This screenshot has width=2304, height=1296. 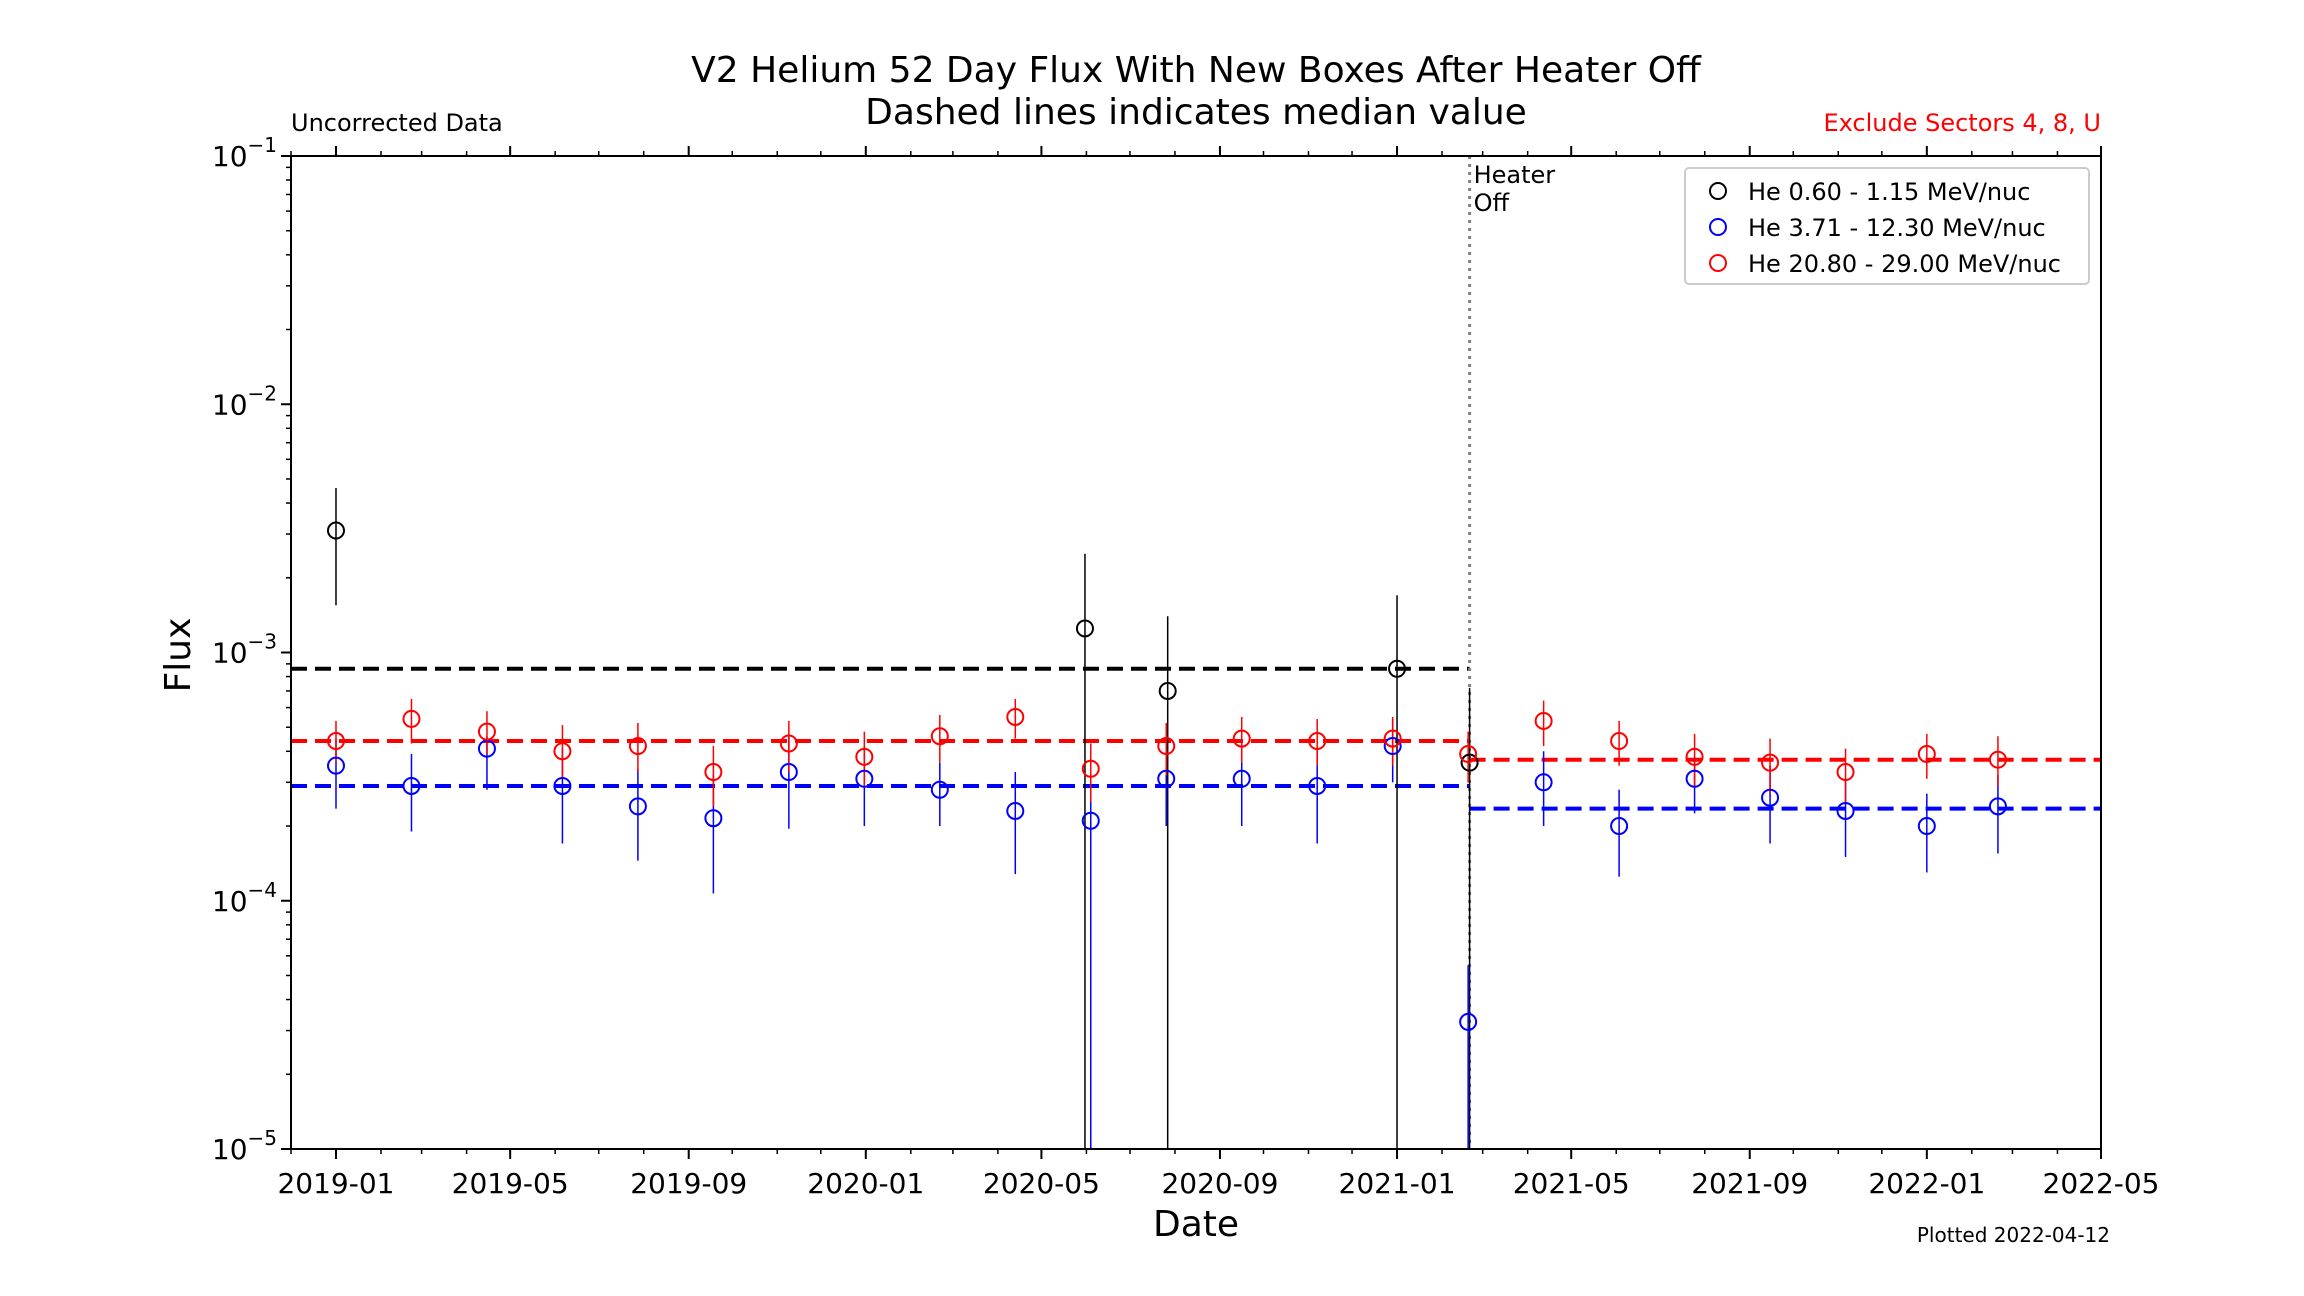 I want to click on x-tick-label: 2022-05, so click(x=2101, y=1183).